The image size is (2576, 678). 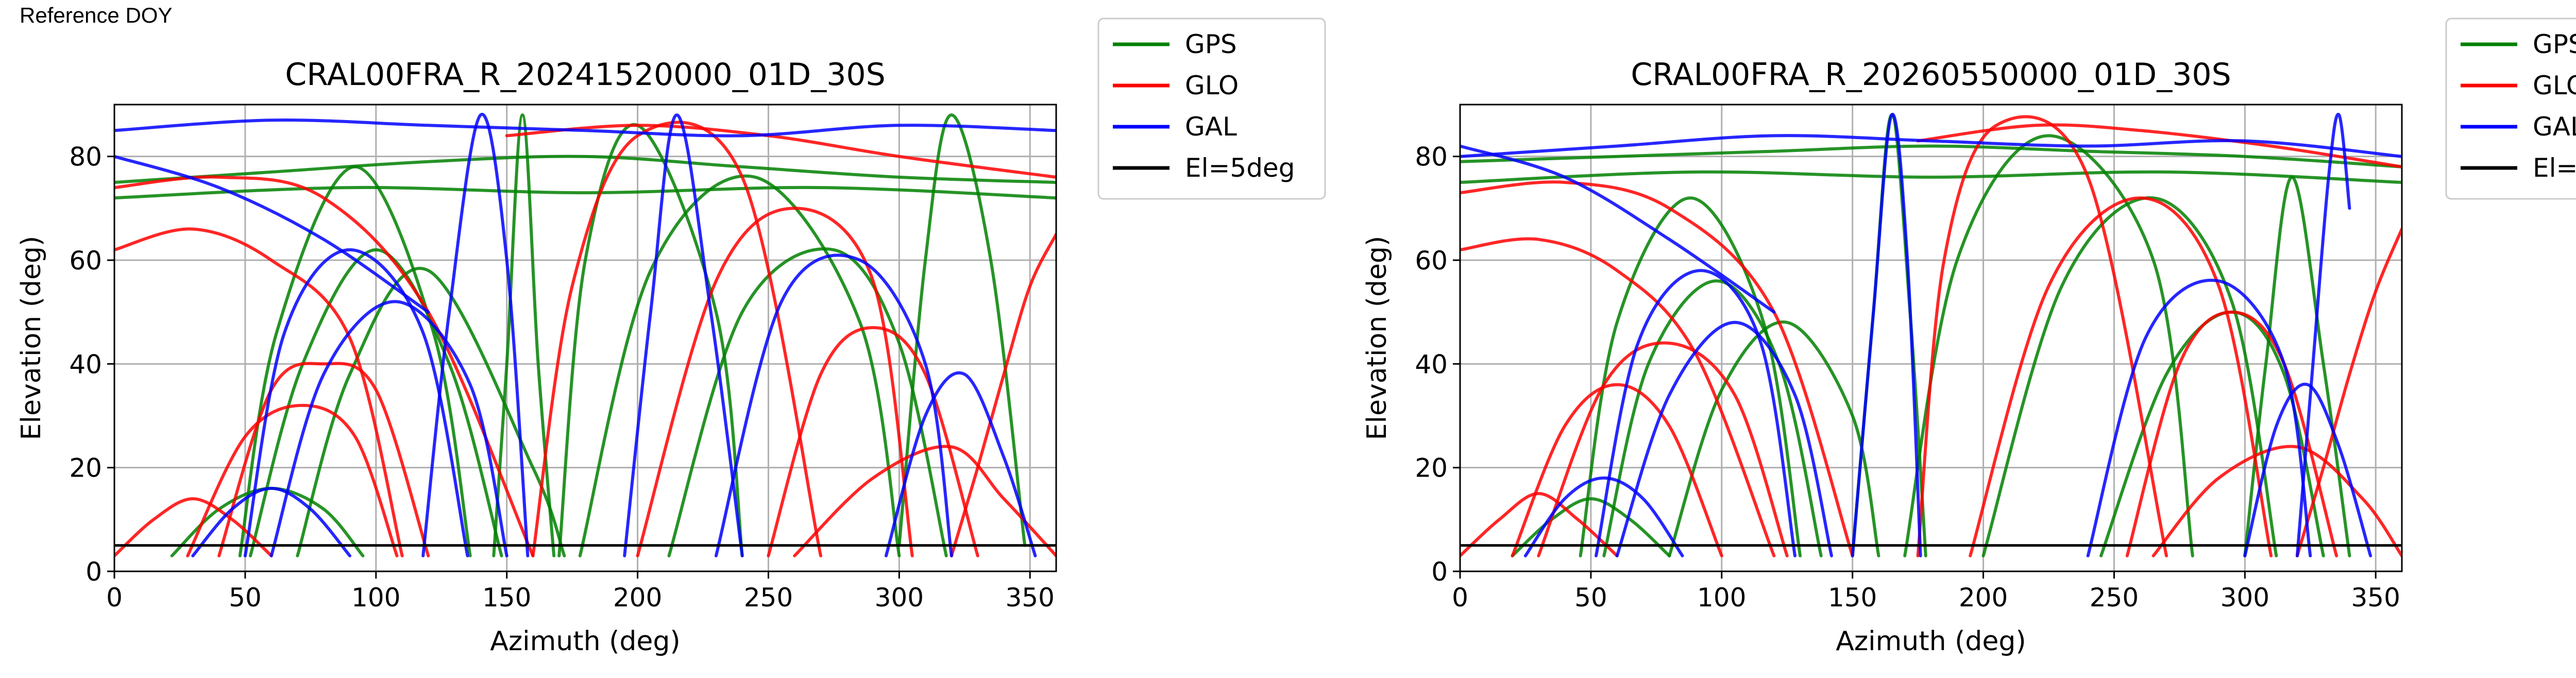 I want to click on chart-title-2: CRAL00FRA_R_20260550000_01D_30S, so click(x=1931, y=75).